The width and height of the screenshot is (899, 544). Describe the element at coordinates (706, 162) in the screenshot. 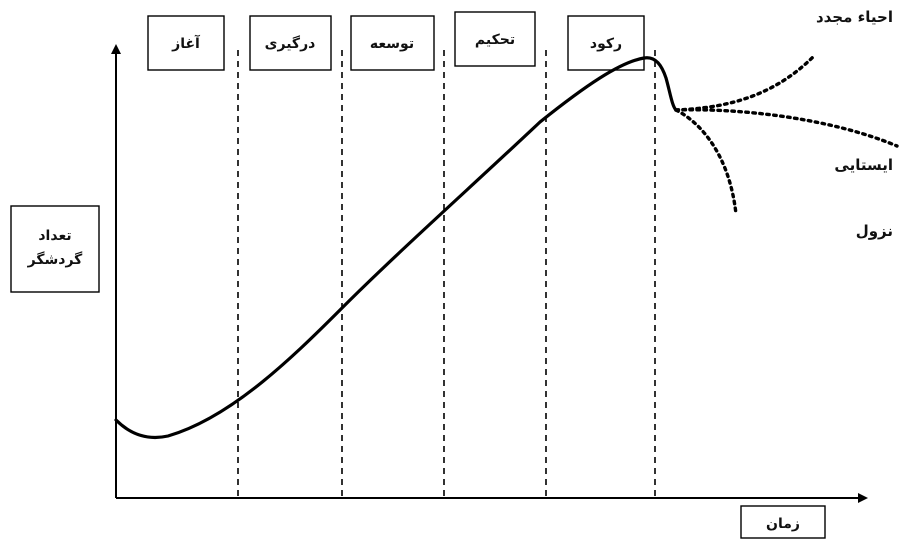

I see `decline-branch` at that location.